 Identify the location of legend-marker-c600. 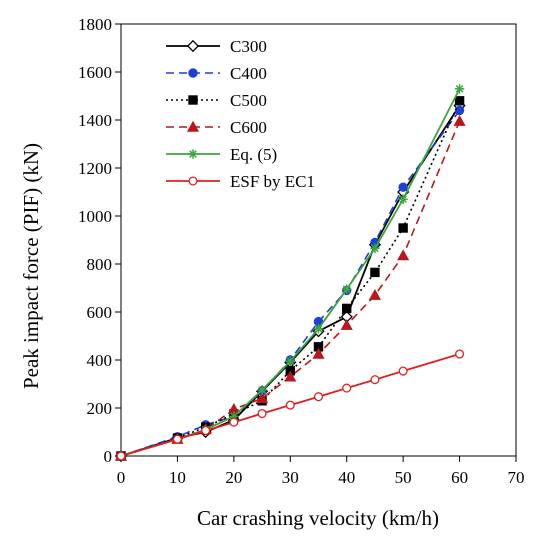
(193, 126).